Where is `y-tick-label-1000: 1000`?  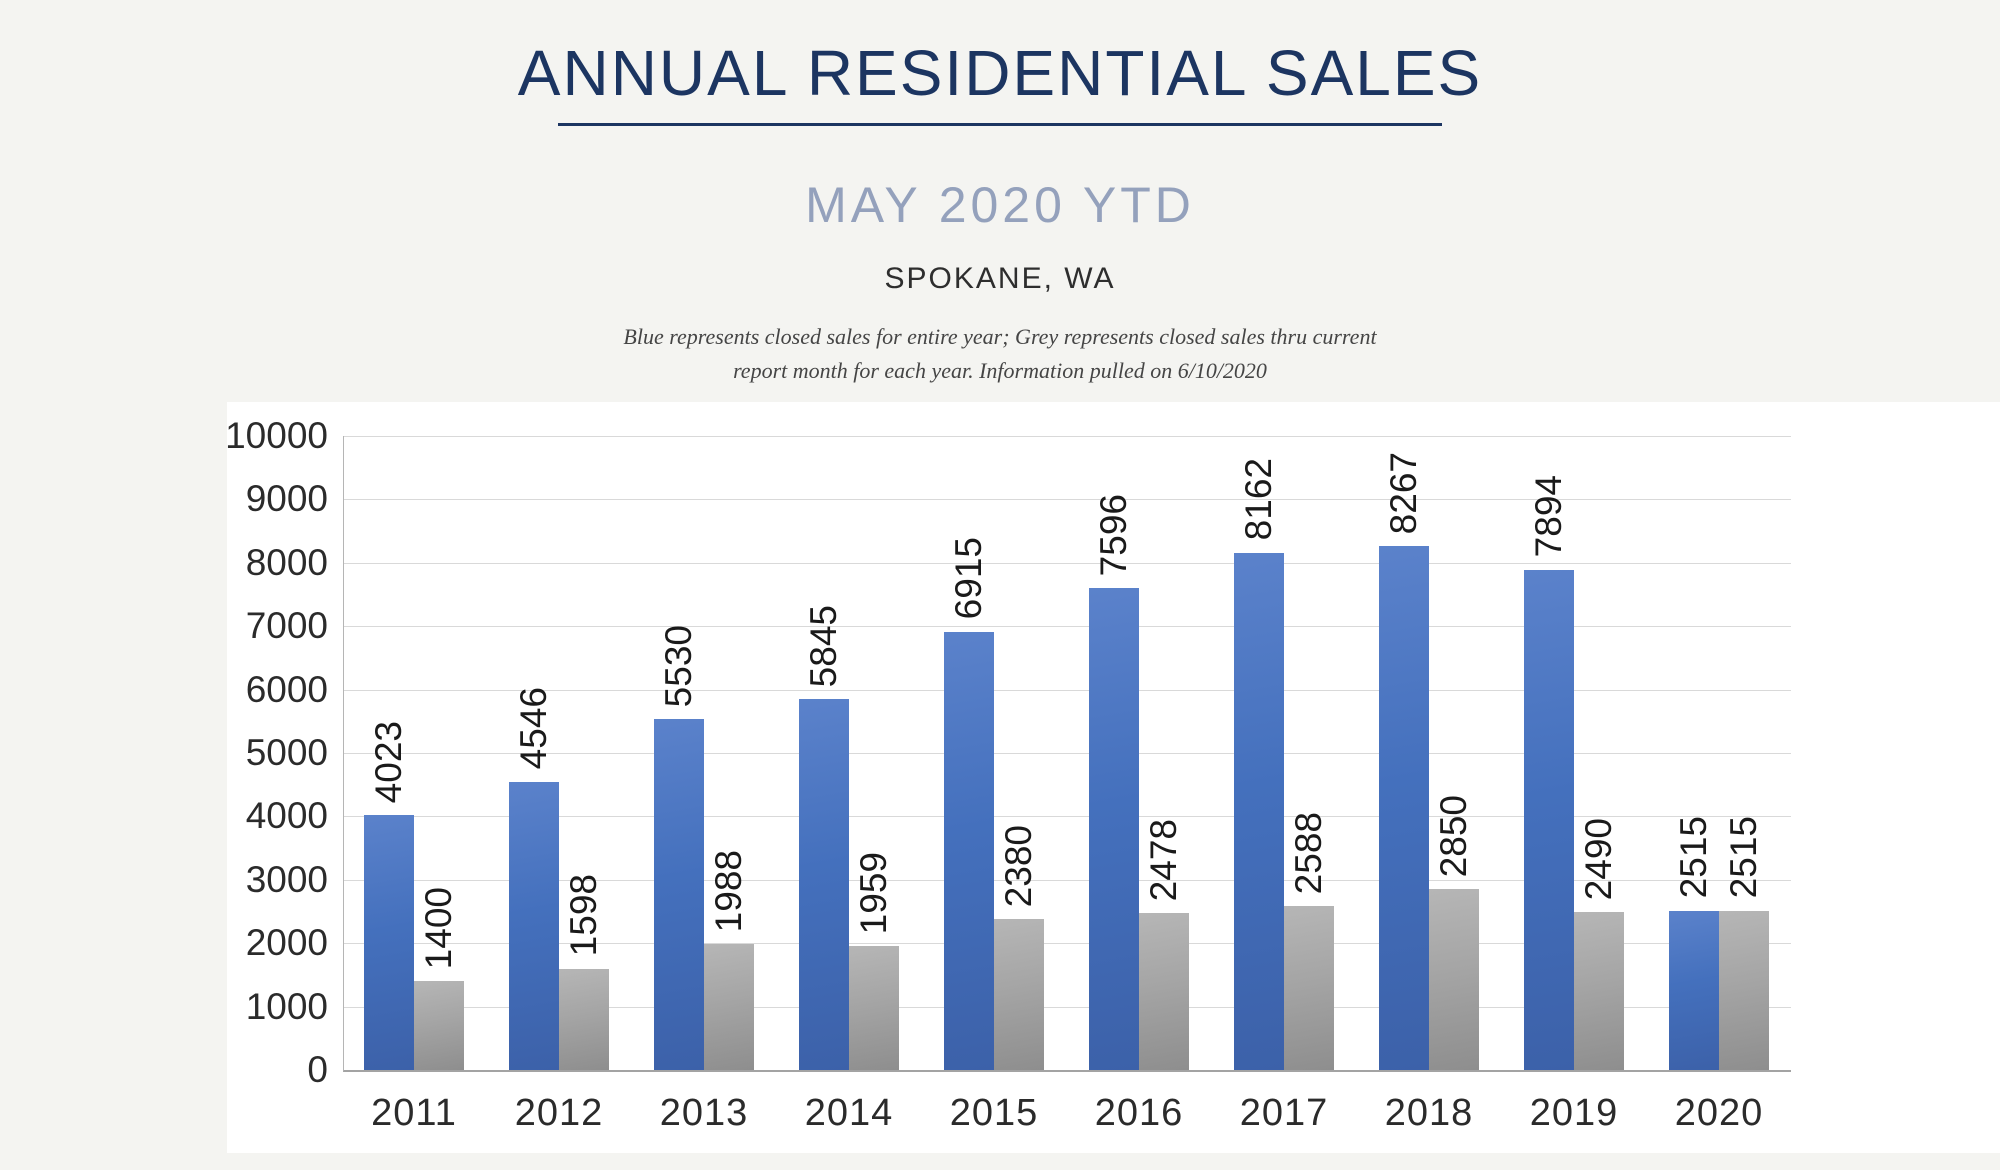 y-tick-label-1000: 1000 is located at coordinates (286, 1006).